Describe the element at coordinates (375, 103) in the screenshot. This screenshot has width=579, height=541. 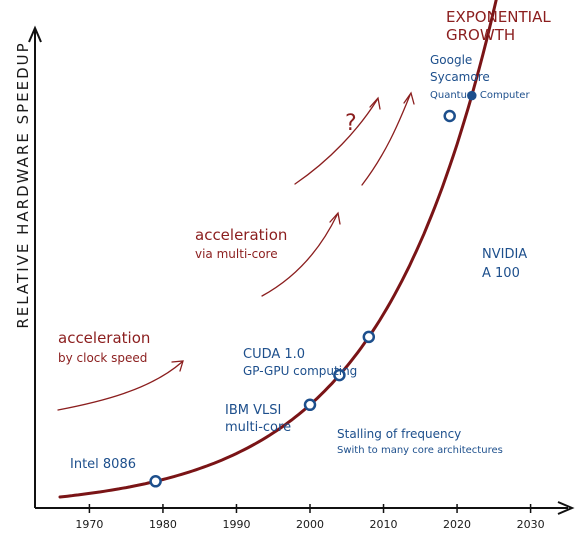
I see `arrow-future-1-head` at that location.